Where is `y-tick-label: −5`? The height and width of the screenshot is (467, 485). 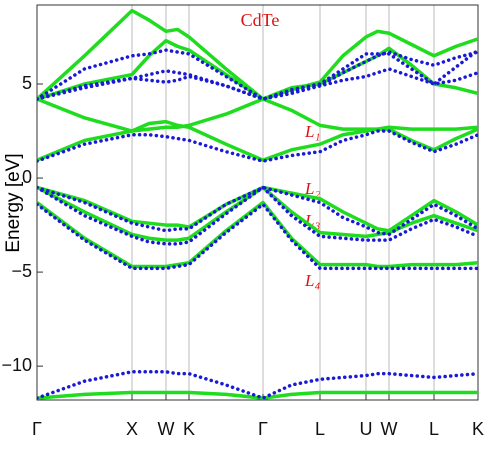 y-tick-label: −5 is located at coordinates (21, 271).